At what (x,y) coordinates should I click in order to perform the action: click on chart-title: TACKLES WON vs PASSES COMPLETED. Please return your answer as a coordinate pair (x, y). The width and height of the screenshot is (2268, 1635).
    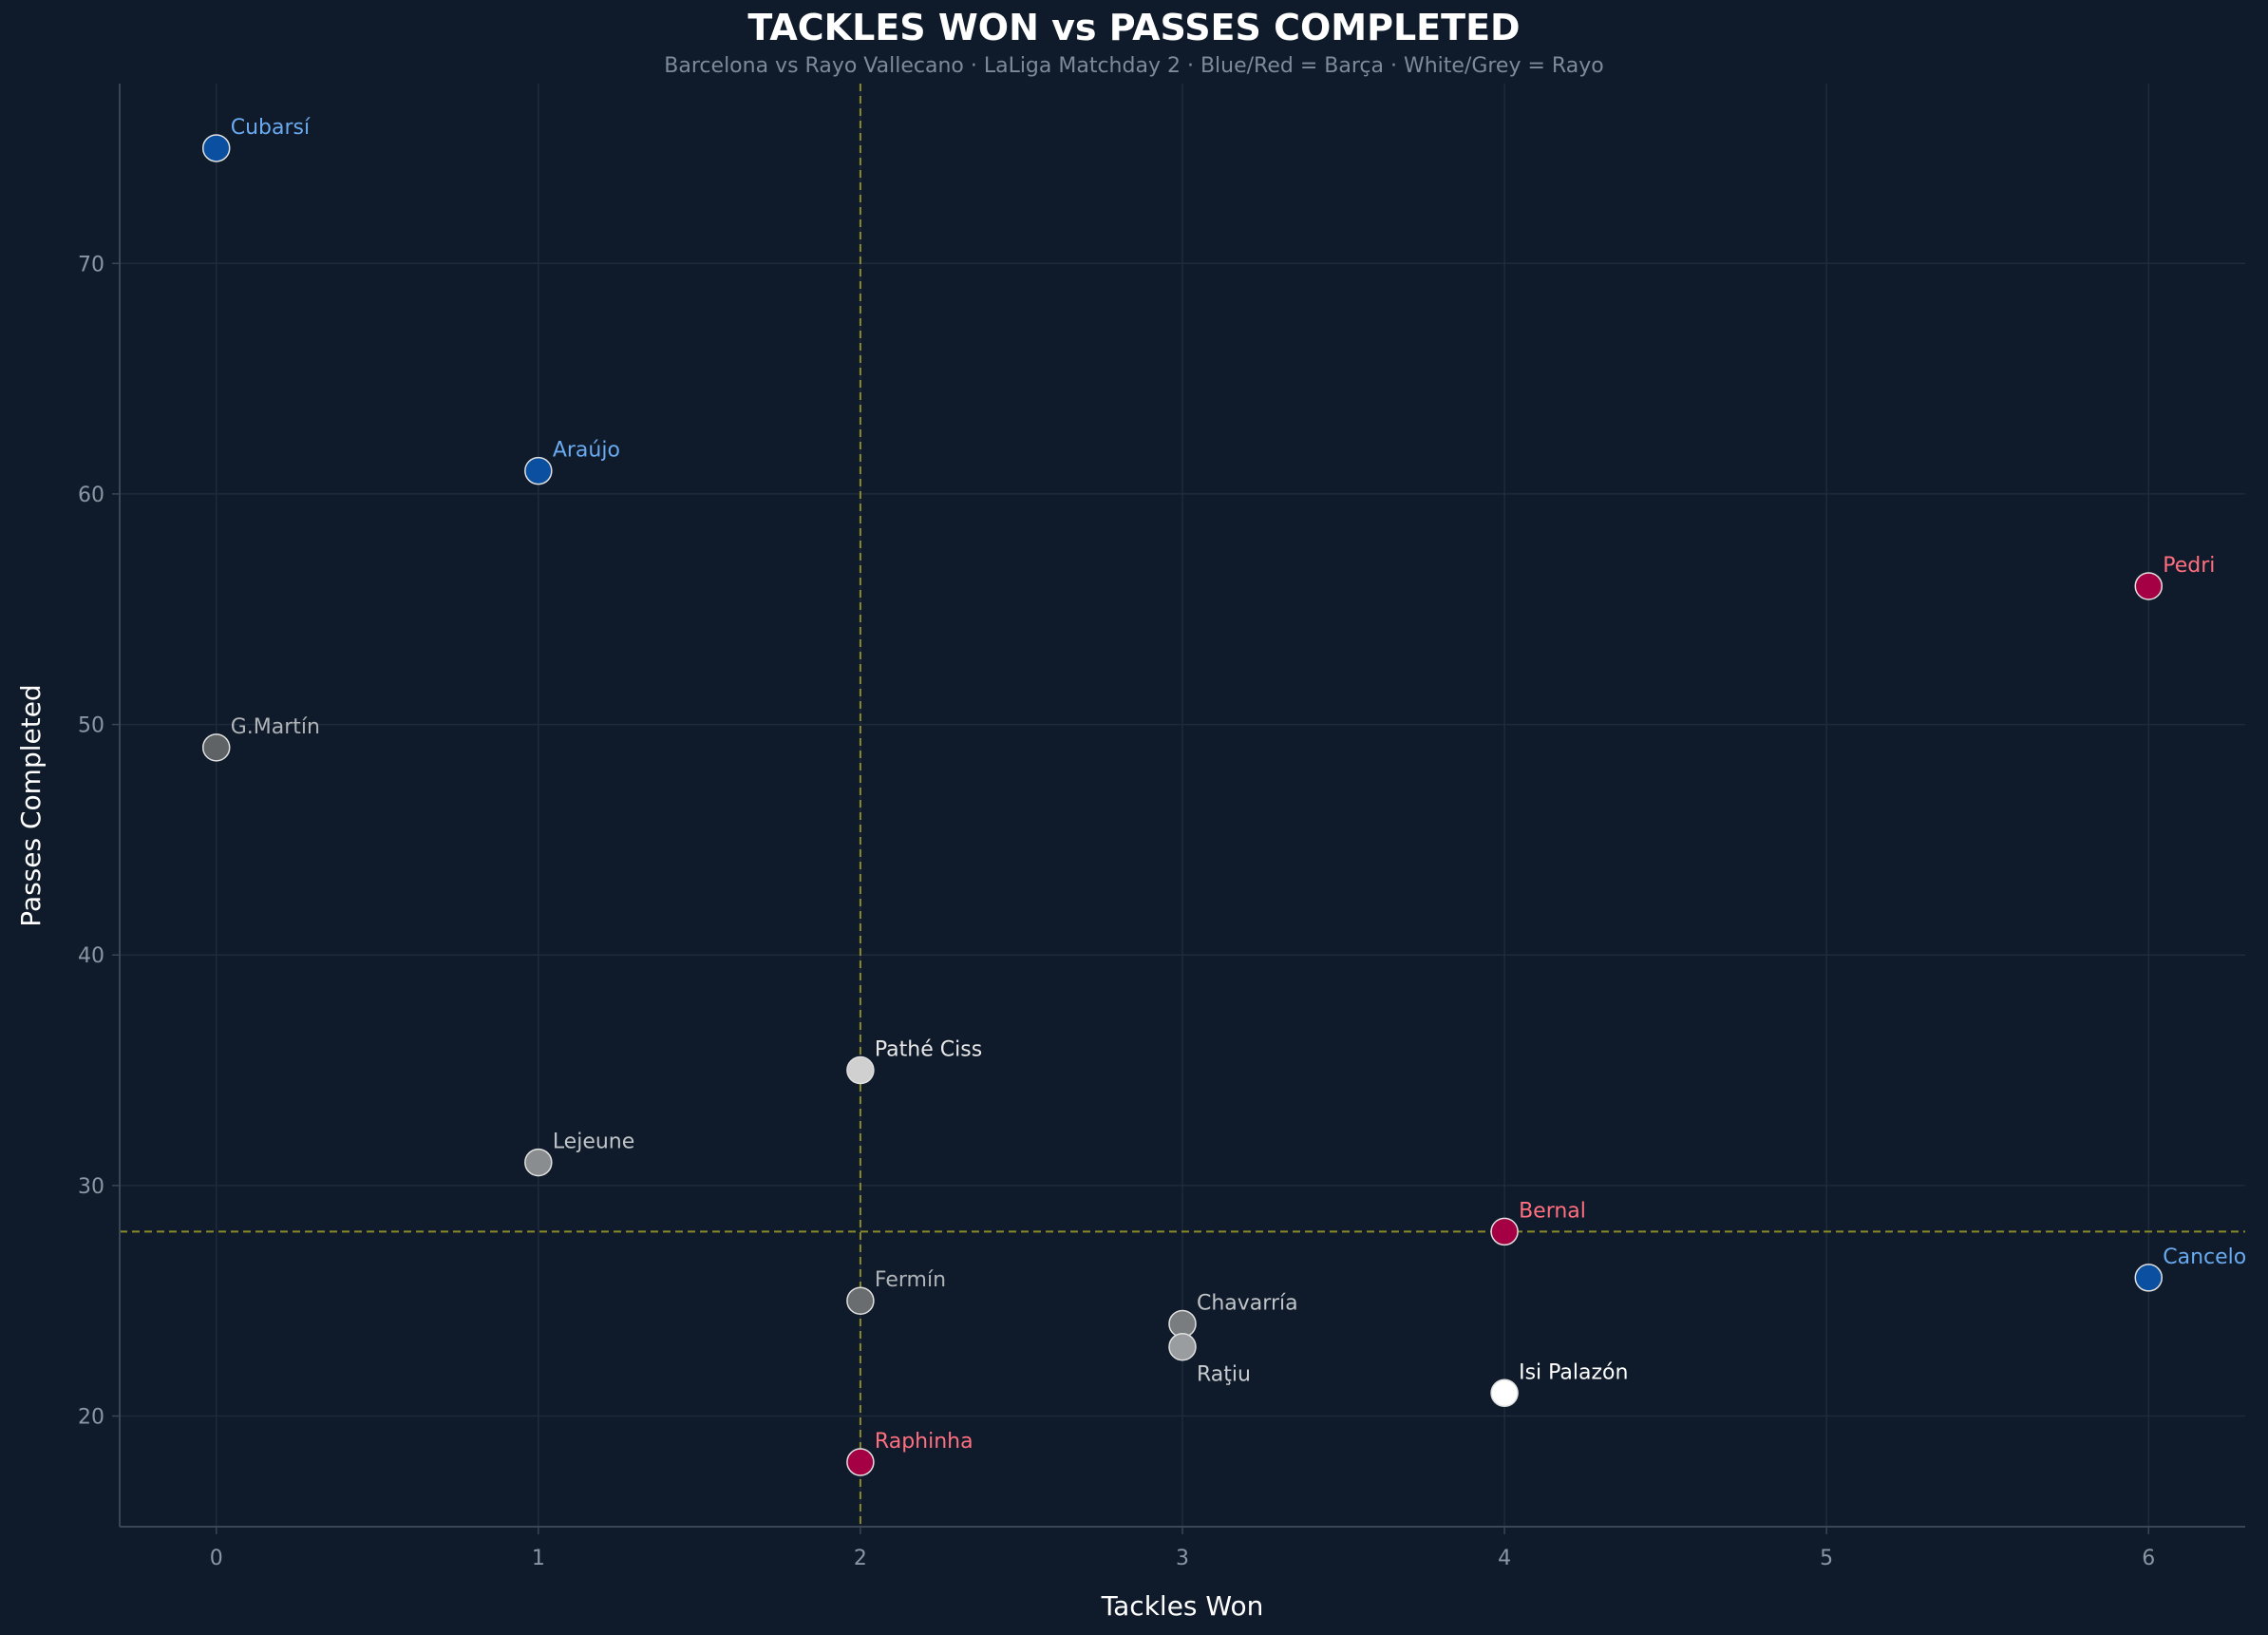
    Looking at the image, I should click on (1134, 27).